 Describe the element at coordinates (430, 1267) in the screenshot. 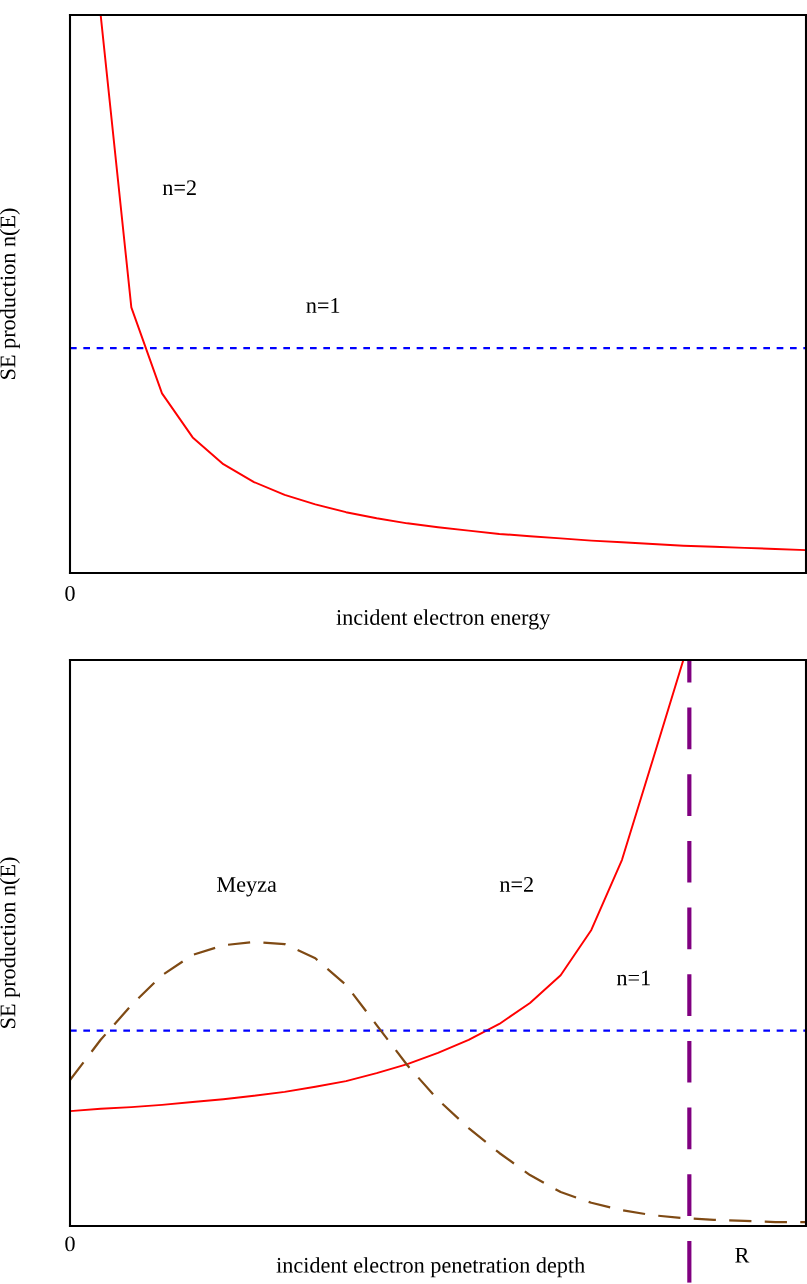

I see `x-axis-title: incident electron penetration depth` at that location.